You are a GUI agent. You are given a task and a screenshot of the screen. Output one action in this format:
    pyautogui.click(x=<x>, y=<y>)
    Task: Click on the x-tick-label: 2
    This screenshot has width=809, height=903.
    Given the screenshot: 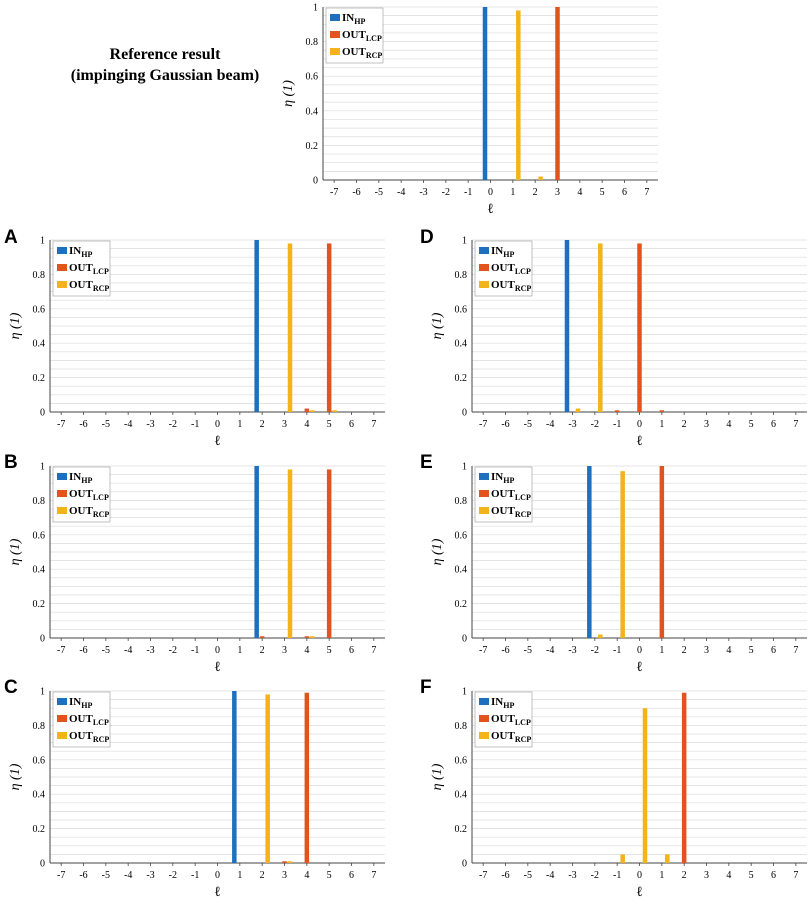 What is the action you would take?
    pyautogui.click(x=262, y=424)
    